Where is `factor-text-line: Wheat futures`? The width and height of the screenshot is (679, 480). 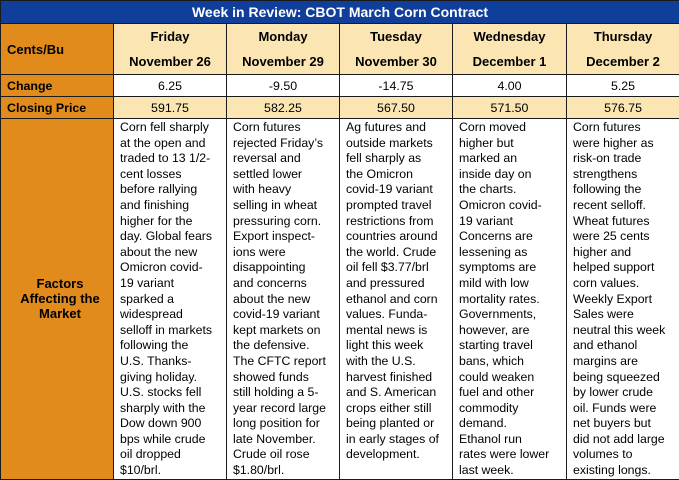 factor-text-line: Wheat futures is located at coordinates (624, 222).